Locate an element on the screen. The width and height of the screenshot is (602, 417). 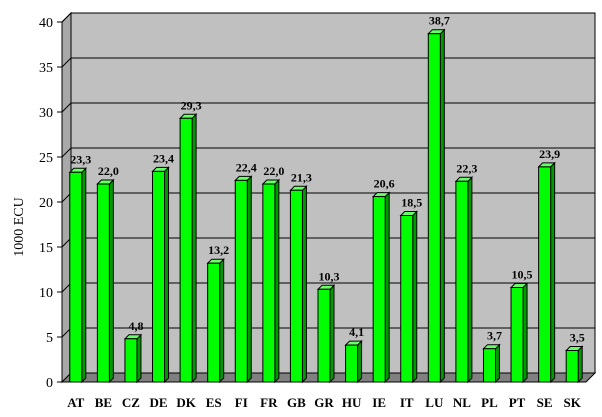
x-tick-label: CZ is located at coordinates (131, 402).